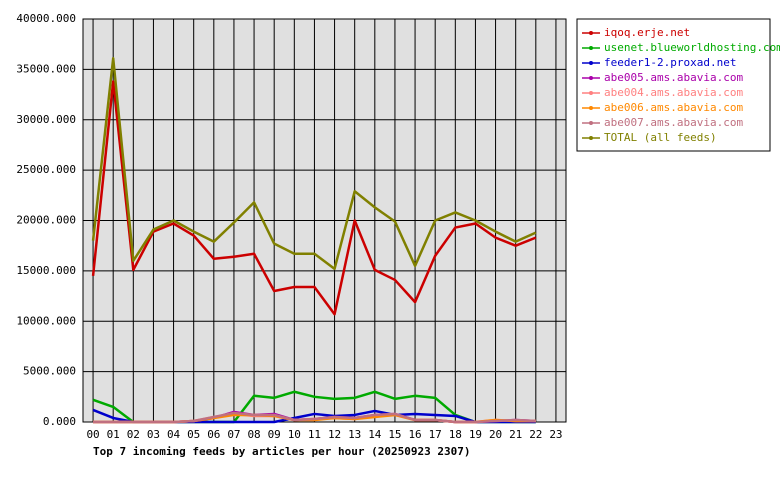 This screenshot has height=480, width=780. What do you see at coordinates (495, 434) in the screenshot?
I see `x-tick-label: 20` at bounding box center [495, 434].